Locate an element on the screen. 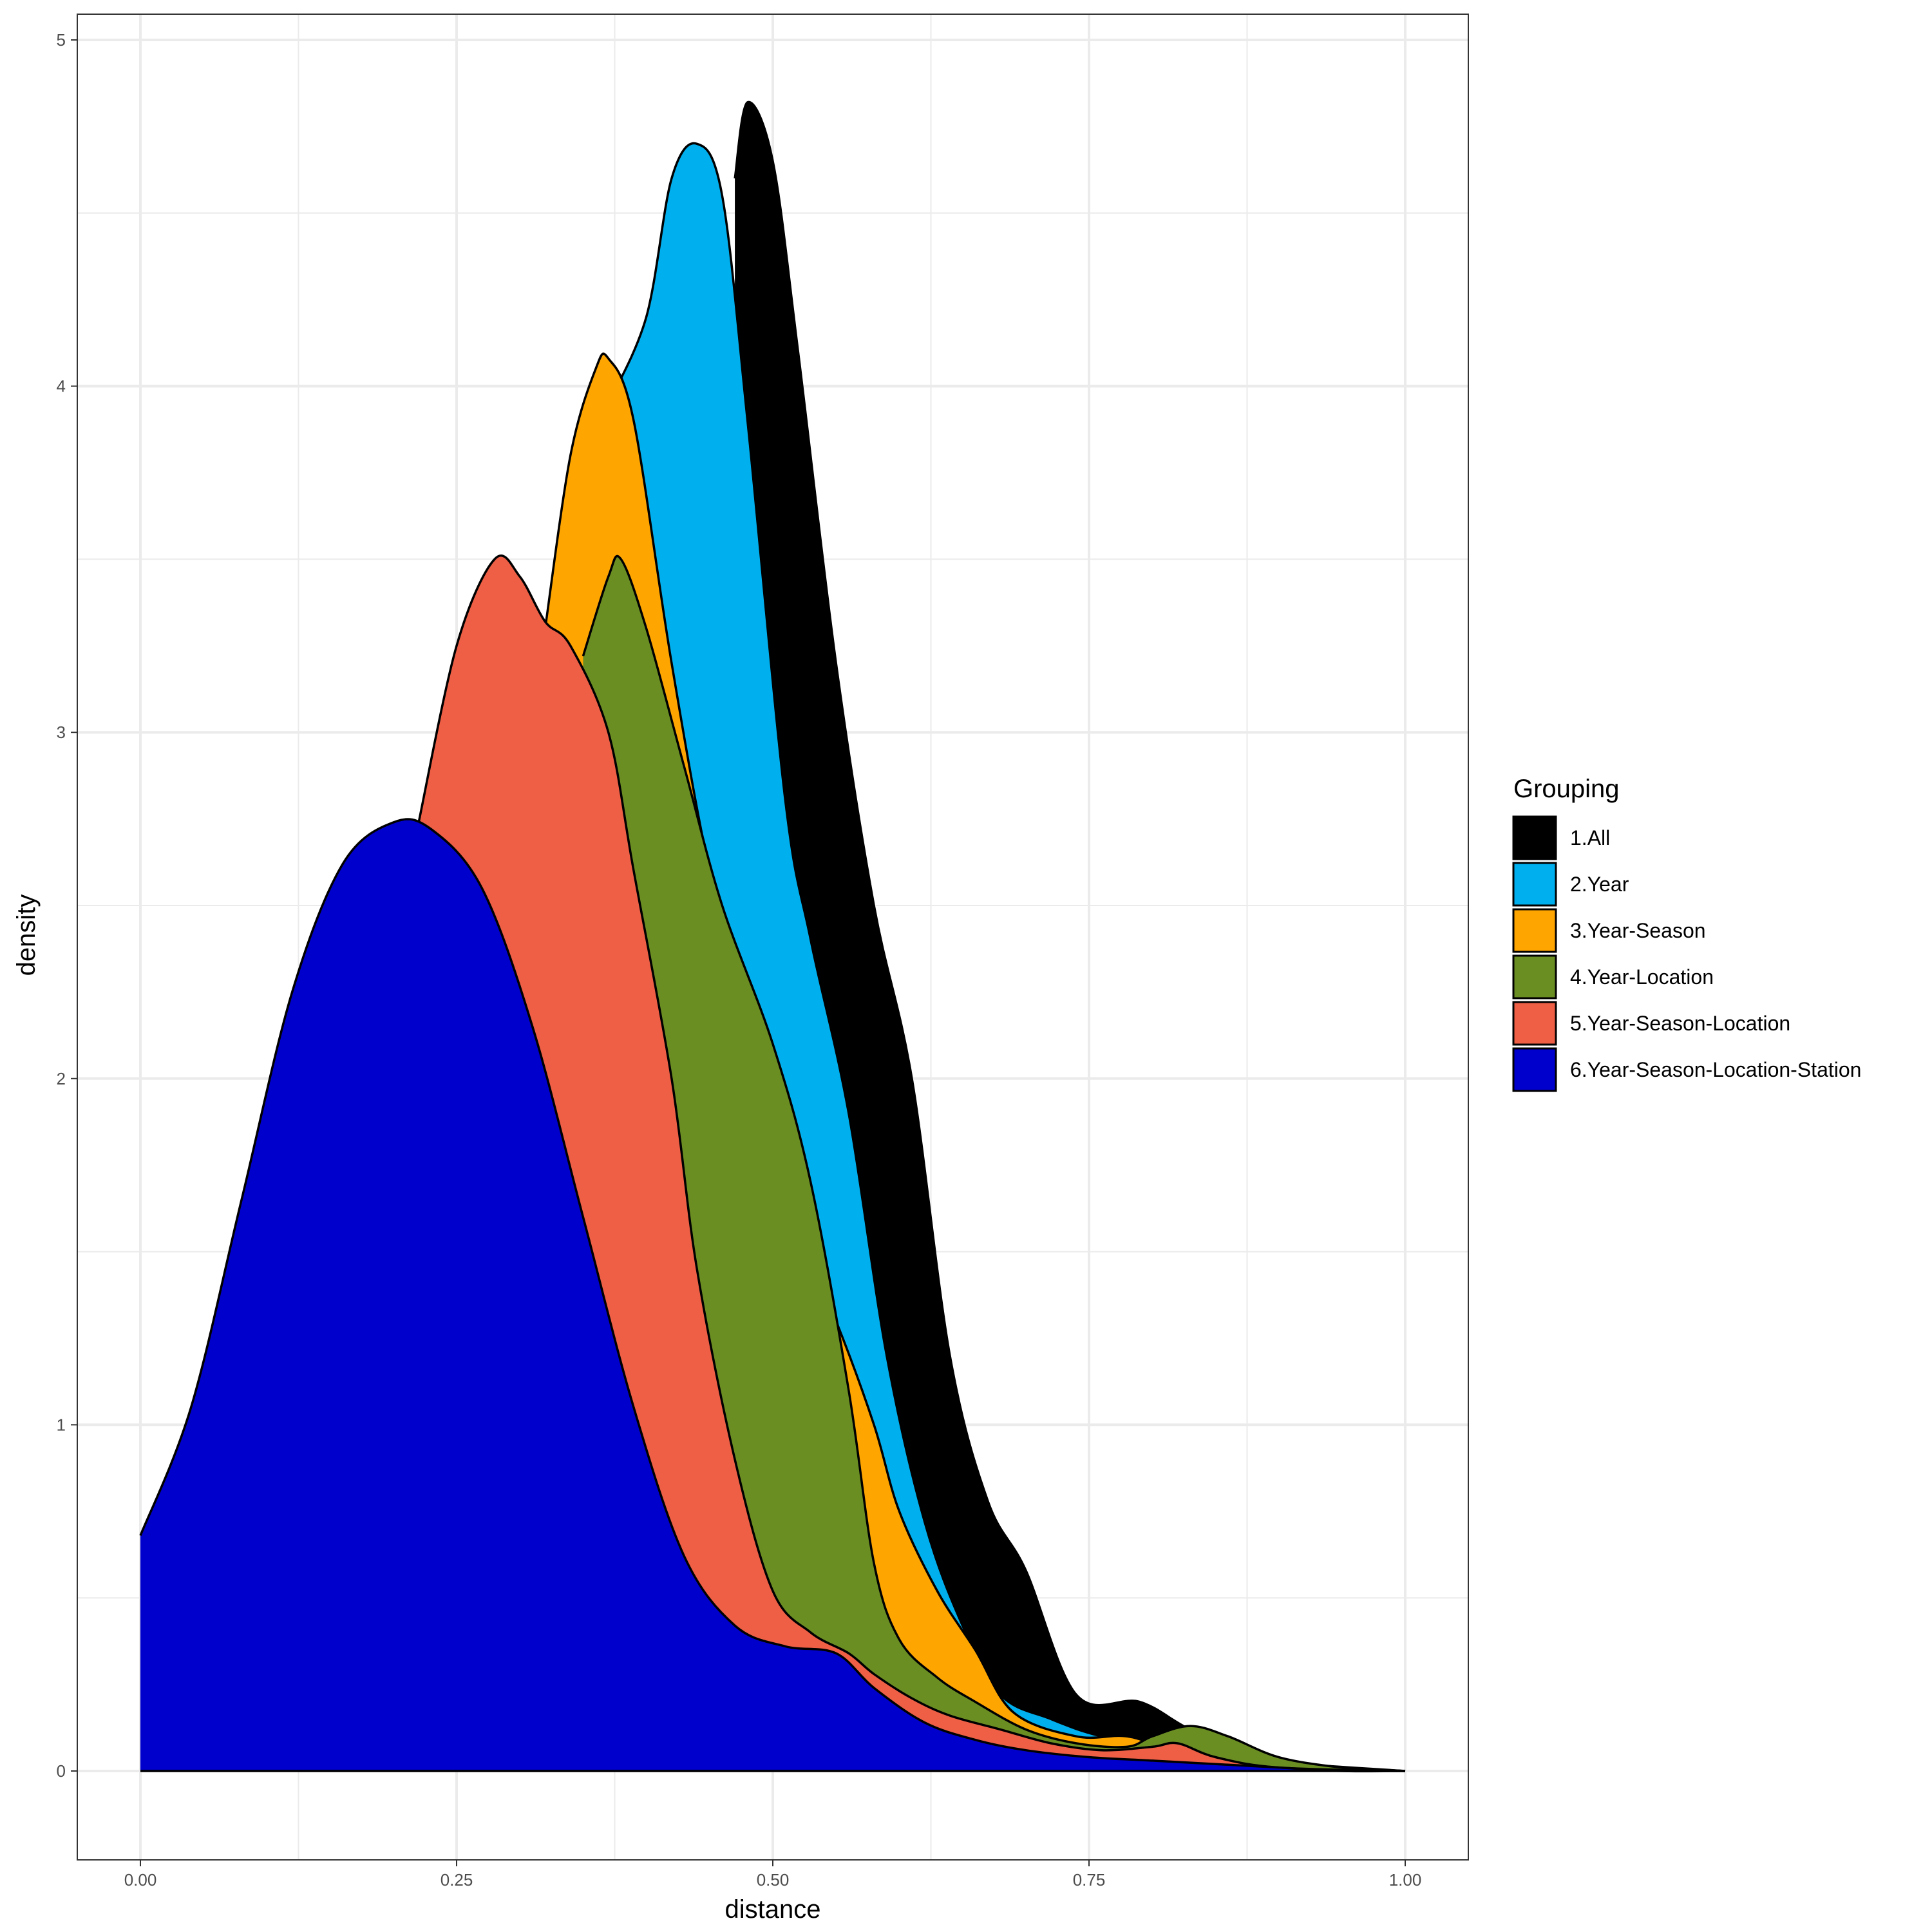 The height and width of the screenshot is (1932, 1932). y-tick-label: 3 is located at coordinates (62, 732).